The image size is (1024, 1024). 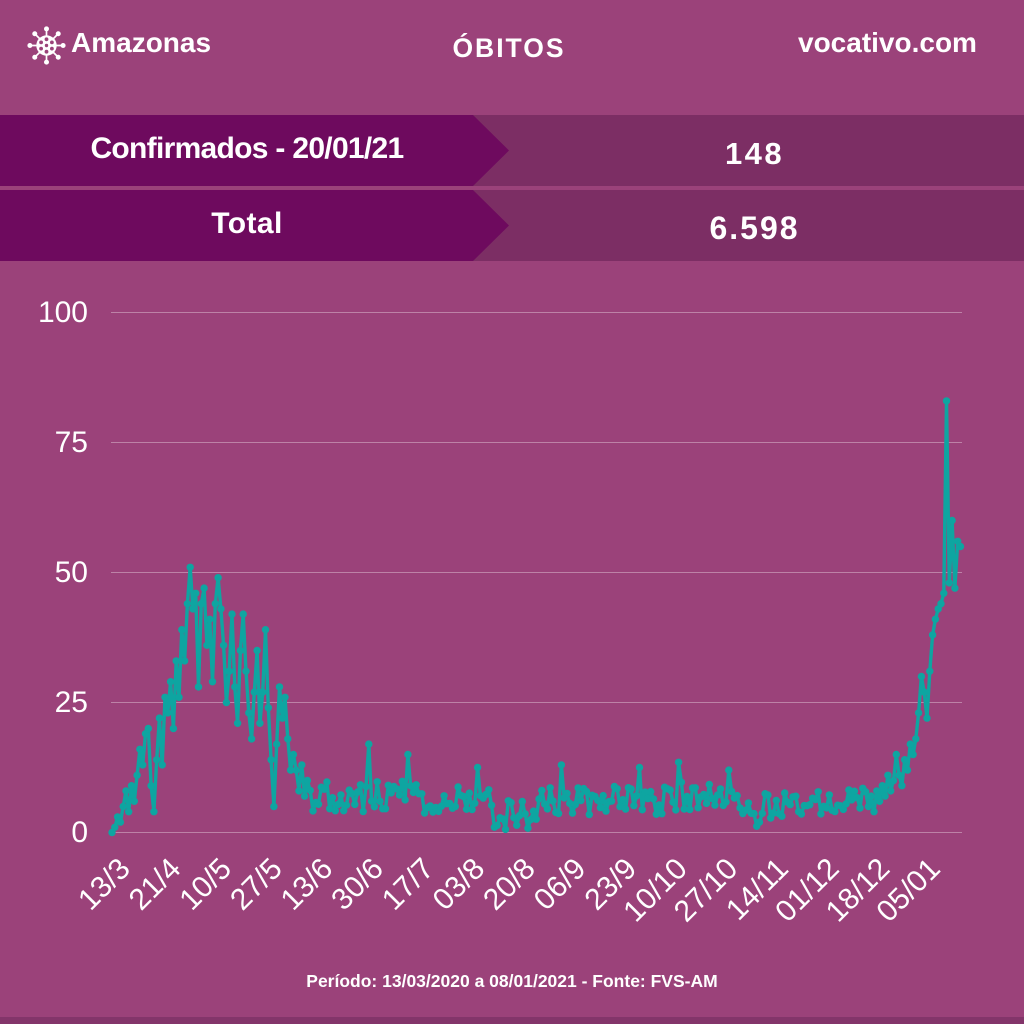 I want to click on svg-text: 30/6, so click(x=357, y=884).